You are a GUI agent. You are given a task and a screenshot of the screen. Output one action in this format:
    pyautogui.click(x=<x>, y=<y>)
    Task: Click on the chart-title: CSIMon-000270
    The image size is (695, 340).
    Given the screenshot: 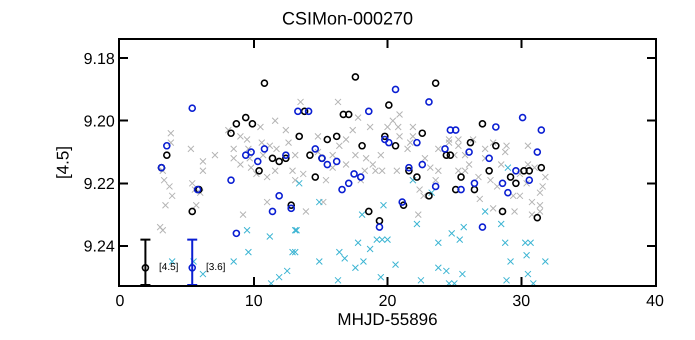 What is the action you would take?
    pyautogui.click(x=348, y=18)
    